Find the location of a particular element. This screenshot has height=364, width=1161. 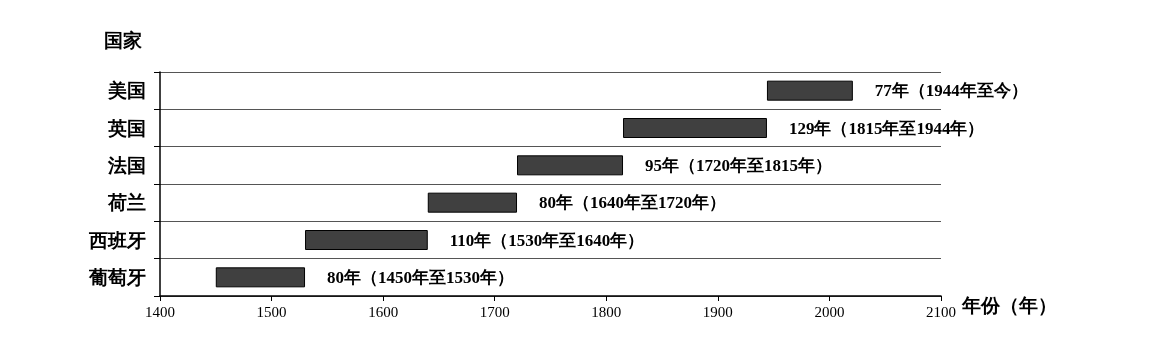

y-tick-label: 葡萄牙 is located at coordinates (117, 277).